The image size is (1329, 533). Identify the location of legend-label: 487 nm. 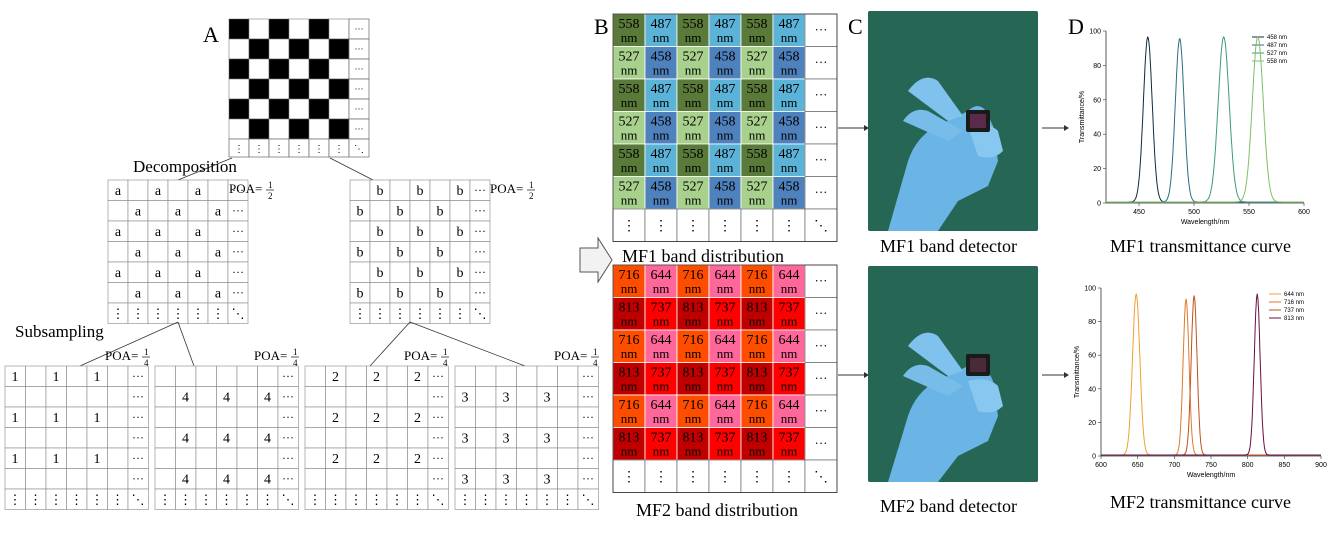
(1277, 46).